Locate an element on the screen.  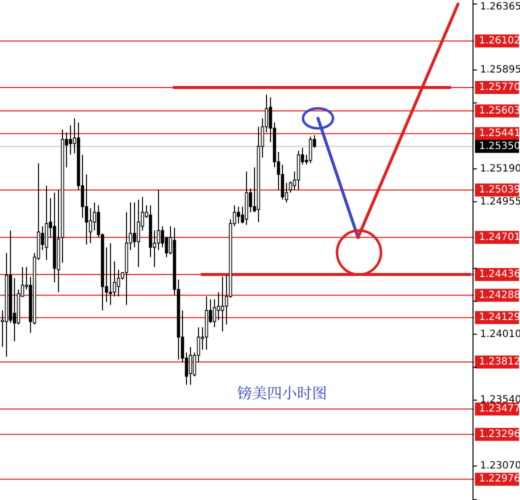
annotation: 镑美四小时图 is located at coordinates (282, 393).